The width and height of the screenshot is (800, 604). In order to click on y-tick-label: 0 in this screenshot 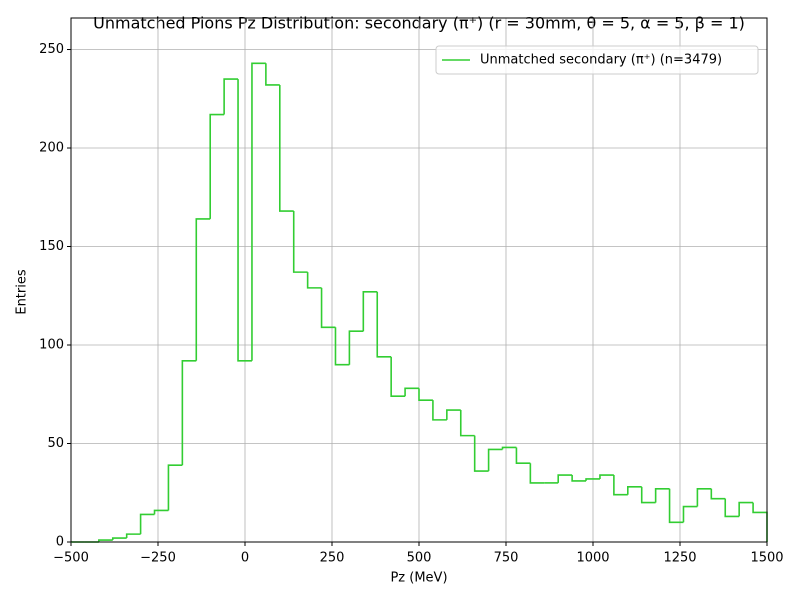, I will do `click(60, 542)`.